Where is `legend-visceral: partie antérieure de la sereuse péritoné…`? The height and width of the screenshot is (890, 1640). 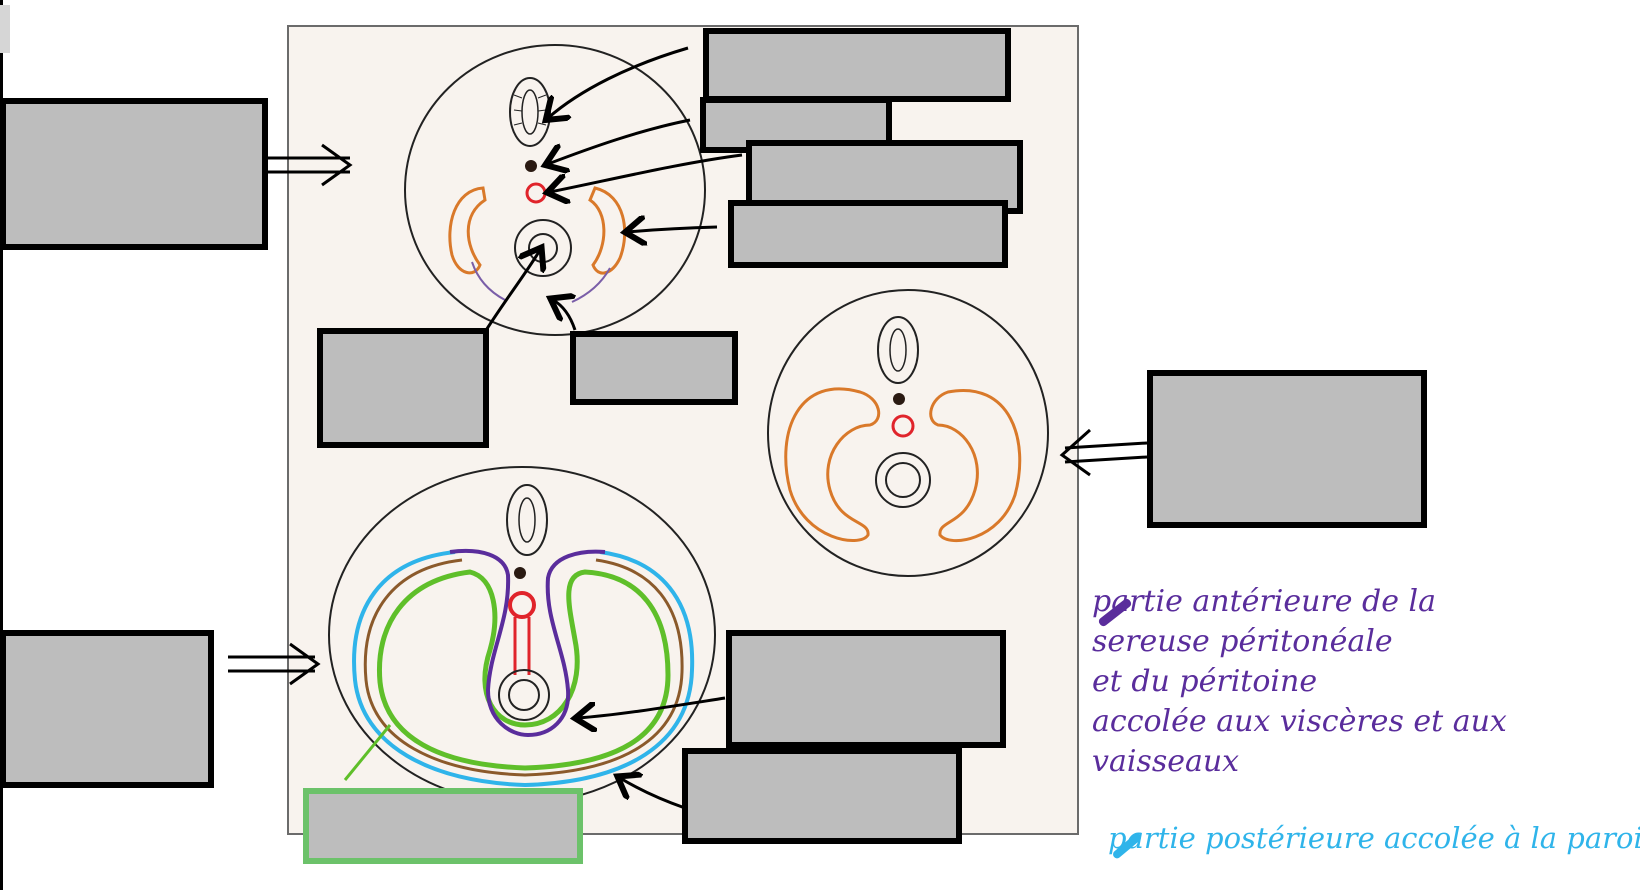
legend-visceral: partie antérieure de la sereuse péritoné… is located at coordinates (1322, 682).